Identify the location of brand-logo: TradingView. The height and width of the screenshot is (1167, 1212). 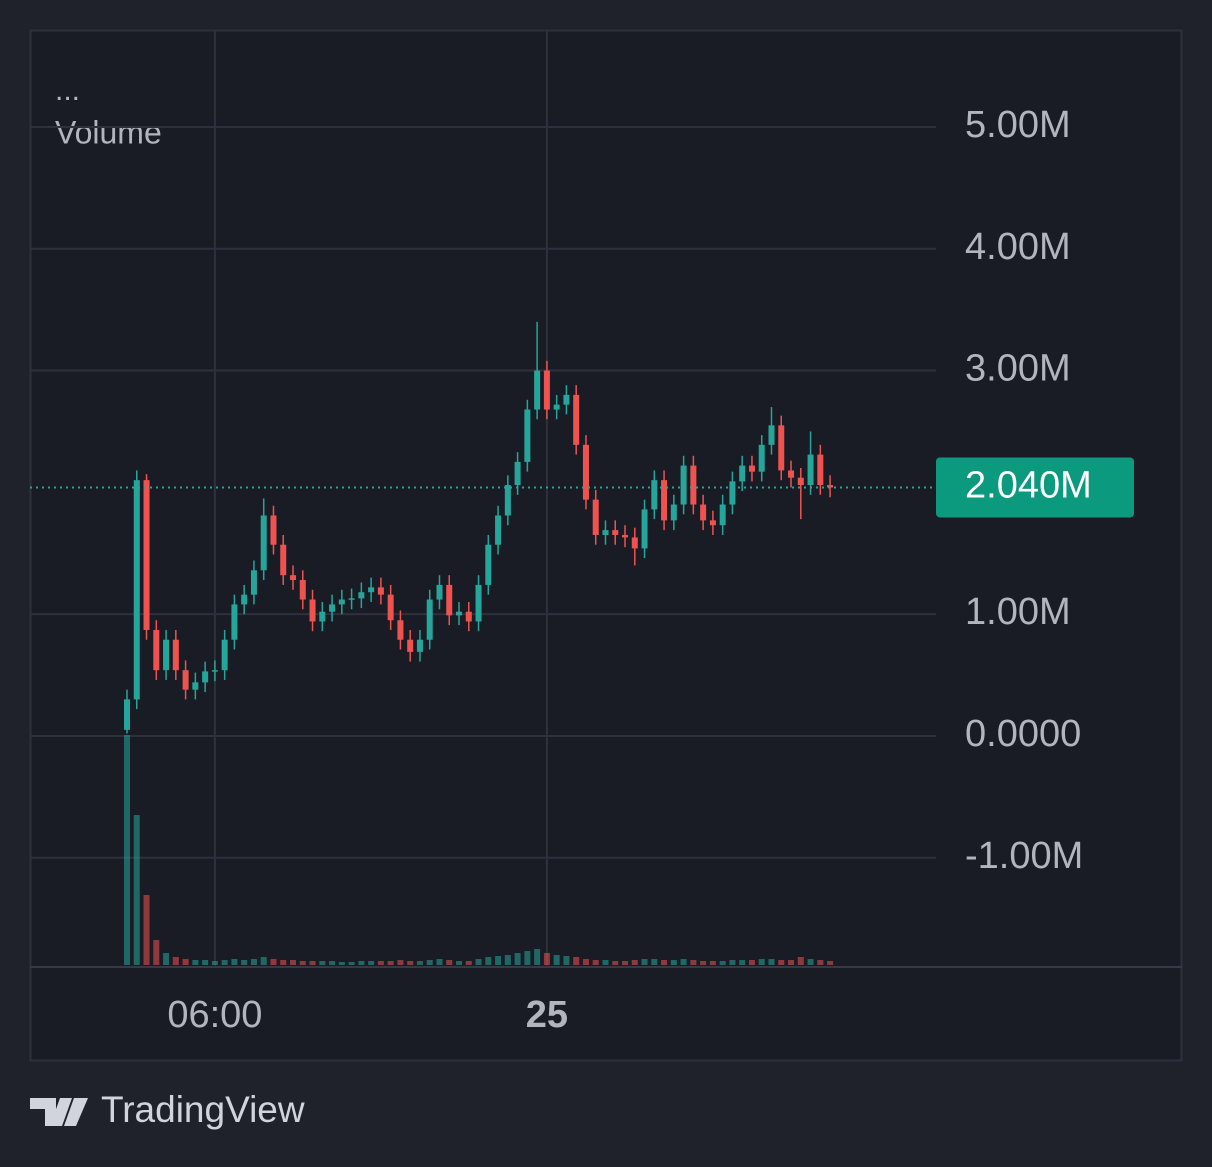
(167, 1109).